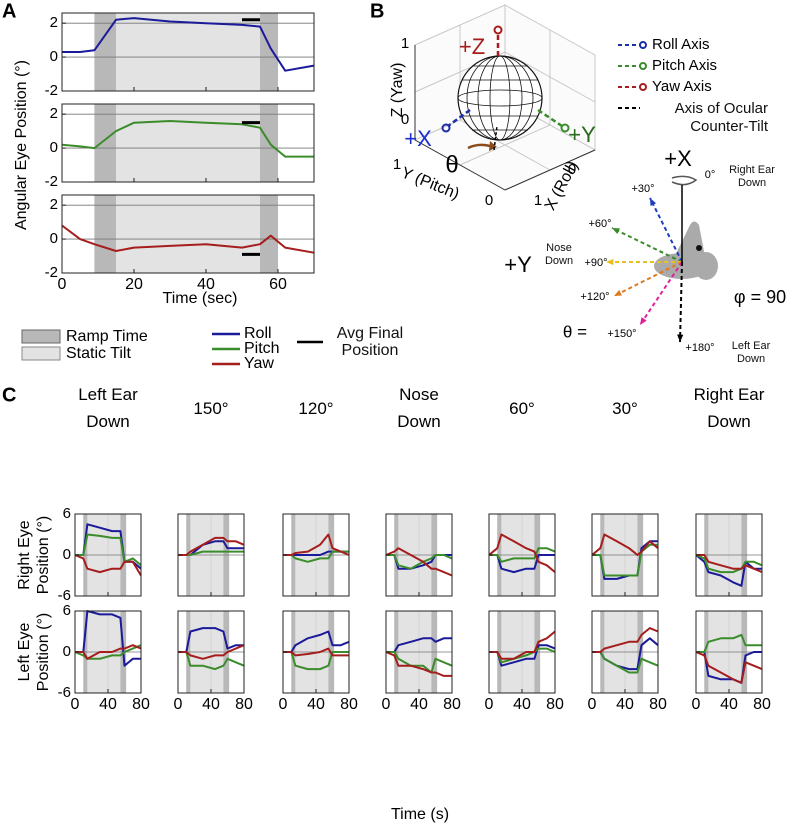  I want to click on pitch-axis-end, so click(565, 128).